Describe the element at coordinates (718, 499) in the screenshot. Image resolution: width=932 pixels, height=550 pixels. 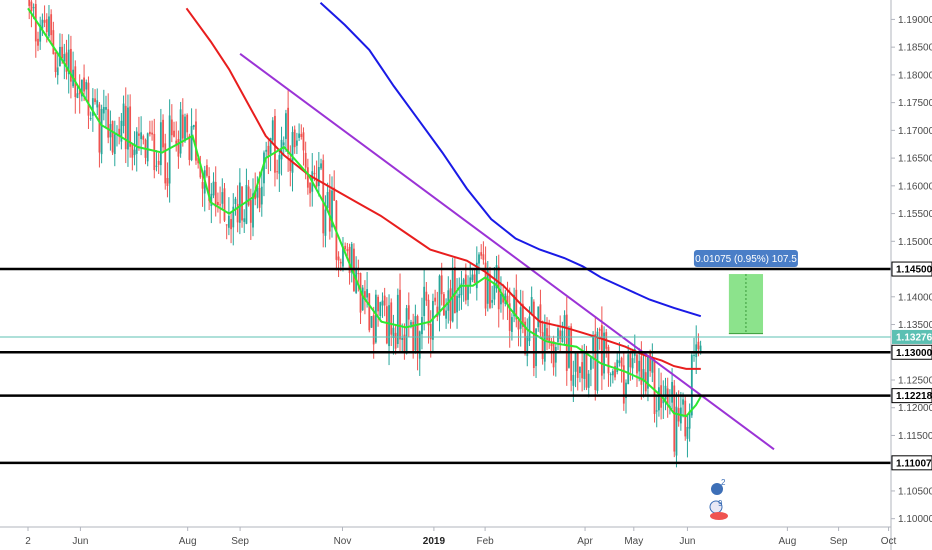
I see `event-icons: 2 9` at that location.